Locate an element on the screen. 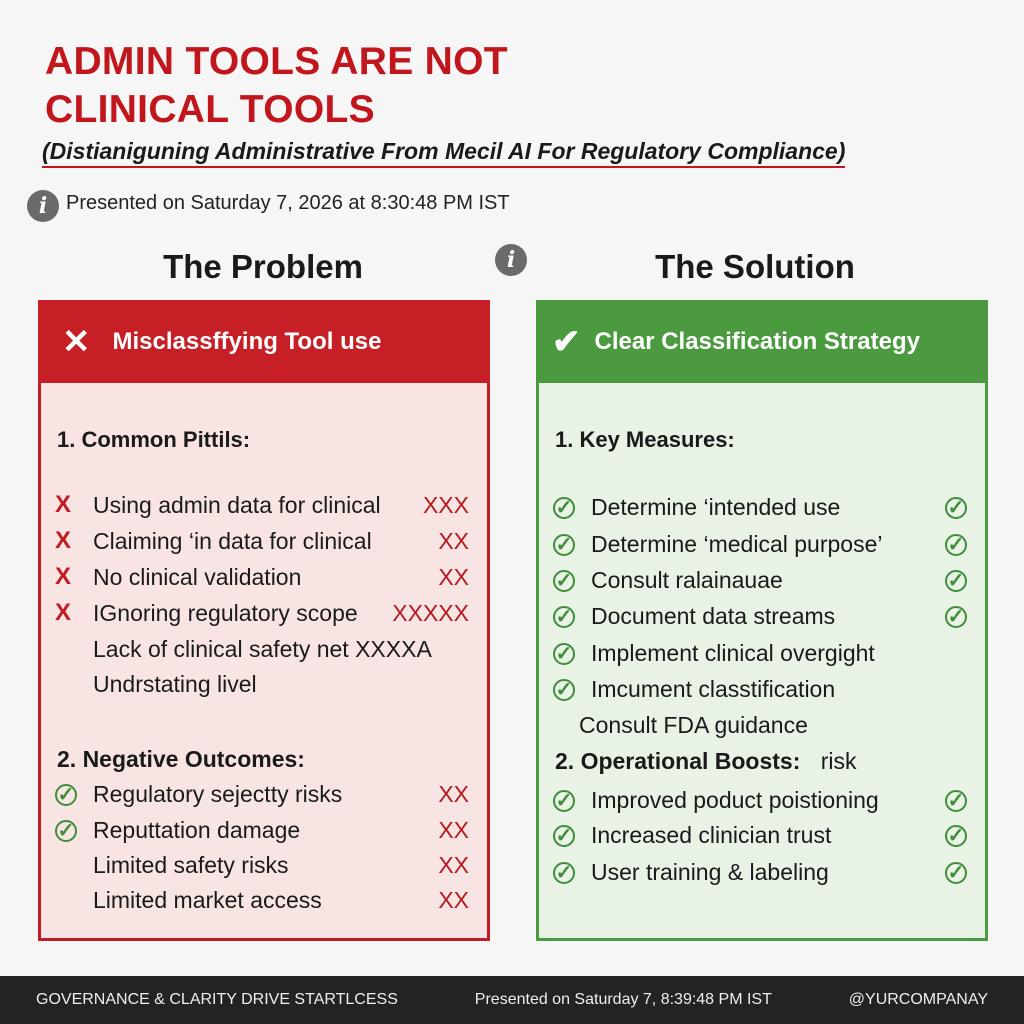 The height and width of the screenshot is (1024, 1024). list-item: ✓ Imcument classtification is located at coordinates (760, 689).